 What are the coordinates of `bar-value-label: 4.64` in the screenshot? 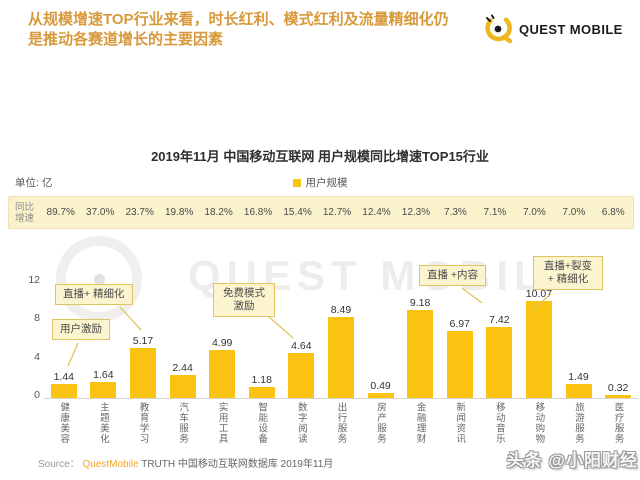 It's located at (301, 346).